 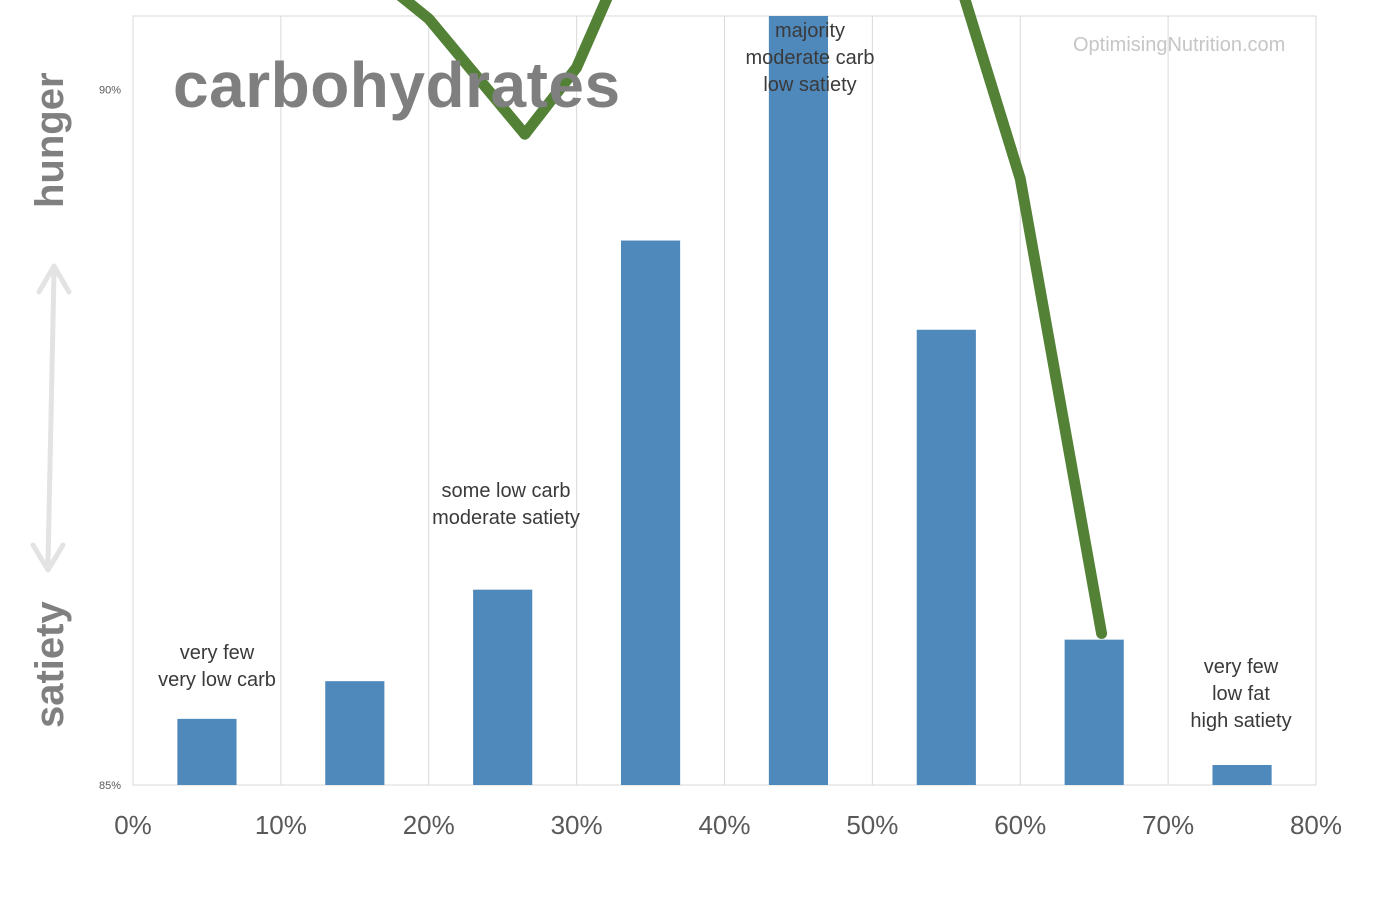 I want to click on annotation-line: moderate satiety, so click(x=506, y=518).